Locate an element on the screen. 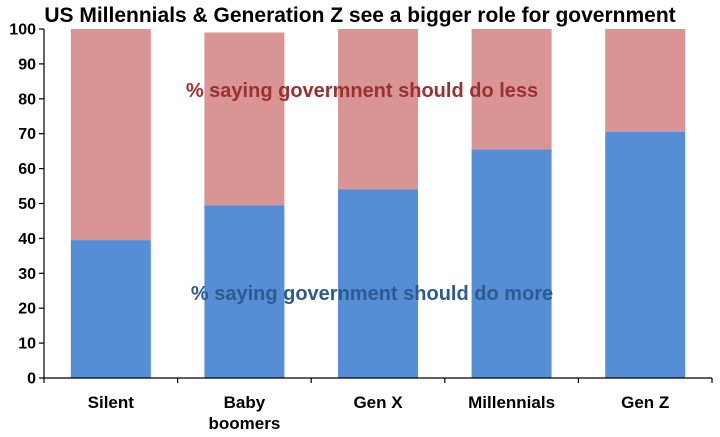 The height and width of the screenshot is (437, 720). bar-less-silent is located at coordinates (110, 135).